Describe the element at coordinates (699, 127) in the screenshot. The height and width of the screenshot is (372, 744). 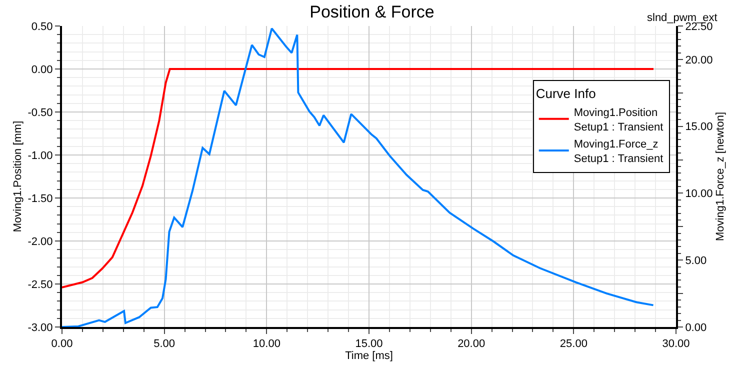
I see `y2-tick-label: 15.00` at that location.